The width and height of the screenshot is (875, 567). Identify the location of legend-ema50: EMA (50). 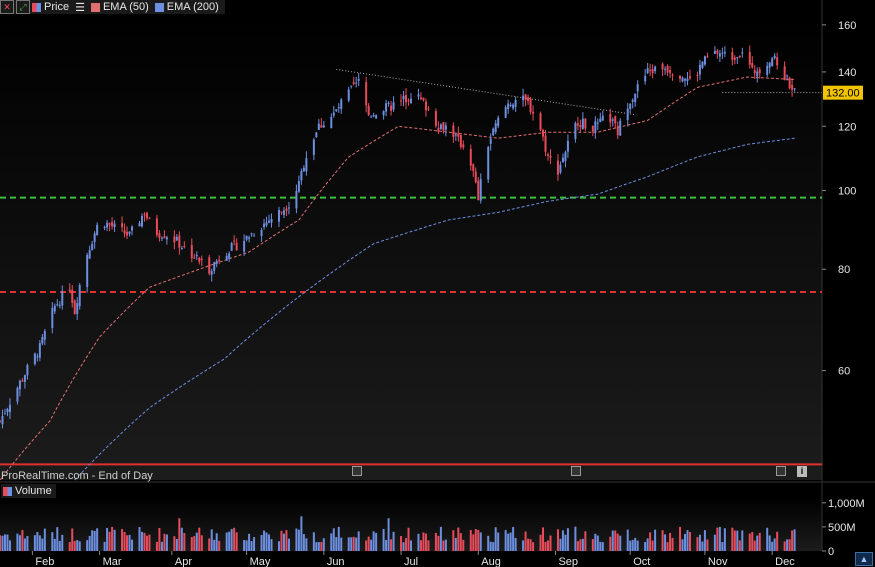
(119, 7).